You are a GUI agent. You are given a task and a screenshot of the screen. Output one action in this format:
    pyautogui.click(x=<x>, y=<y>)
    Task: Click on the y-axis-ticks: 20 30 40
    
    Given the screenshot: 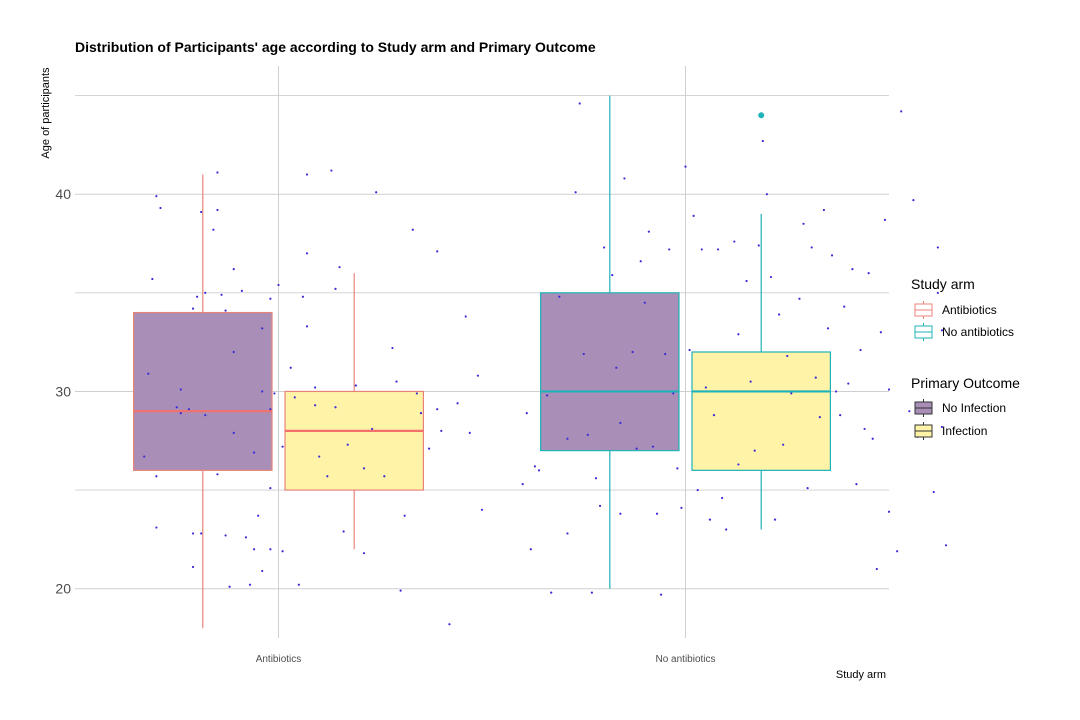 What is the action you would take?
    pyautogui.click(x=63, y=391)
    